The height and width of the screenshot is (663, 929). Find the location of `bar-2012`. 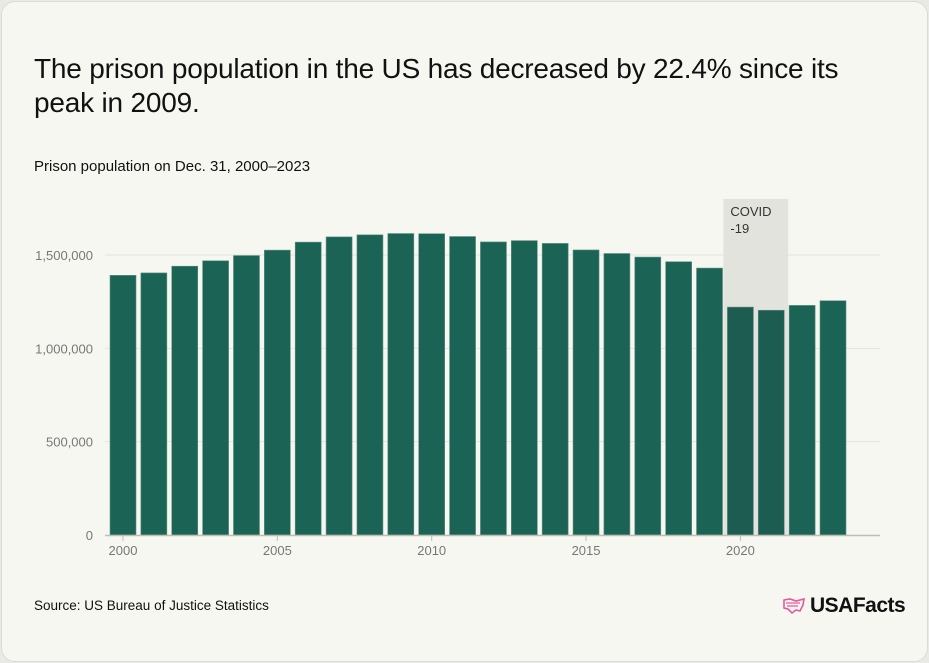

bar-2012 is located at coordinates (493, 388).